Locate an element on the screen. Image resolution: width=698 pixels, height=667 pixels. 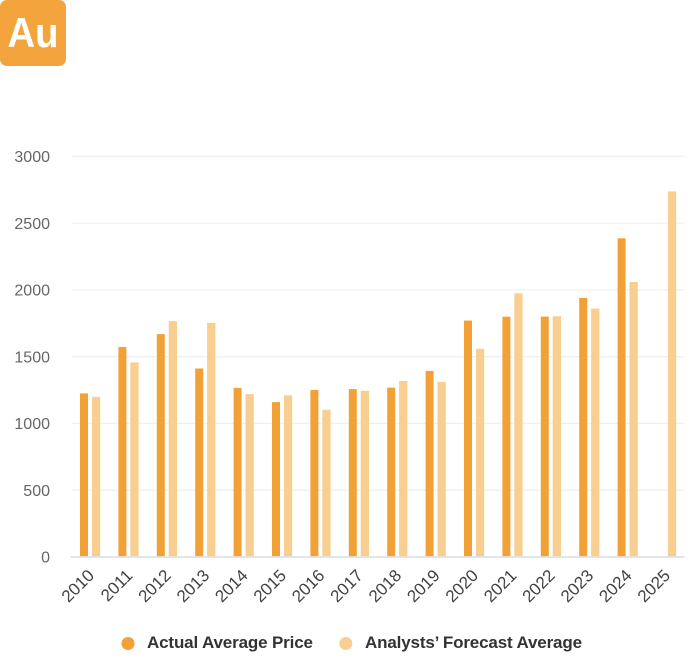
svg-text: 1500 is located at coordinates (32, 357).